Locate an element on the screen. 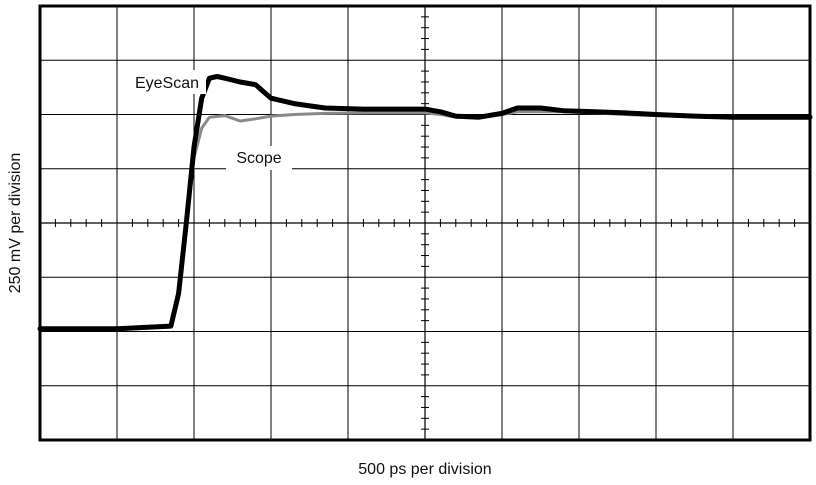 Image resolution: width=816 pixels, height=485 pixels. label-eyescan-text: EyeScan is located at coordinates (167, 83).